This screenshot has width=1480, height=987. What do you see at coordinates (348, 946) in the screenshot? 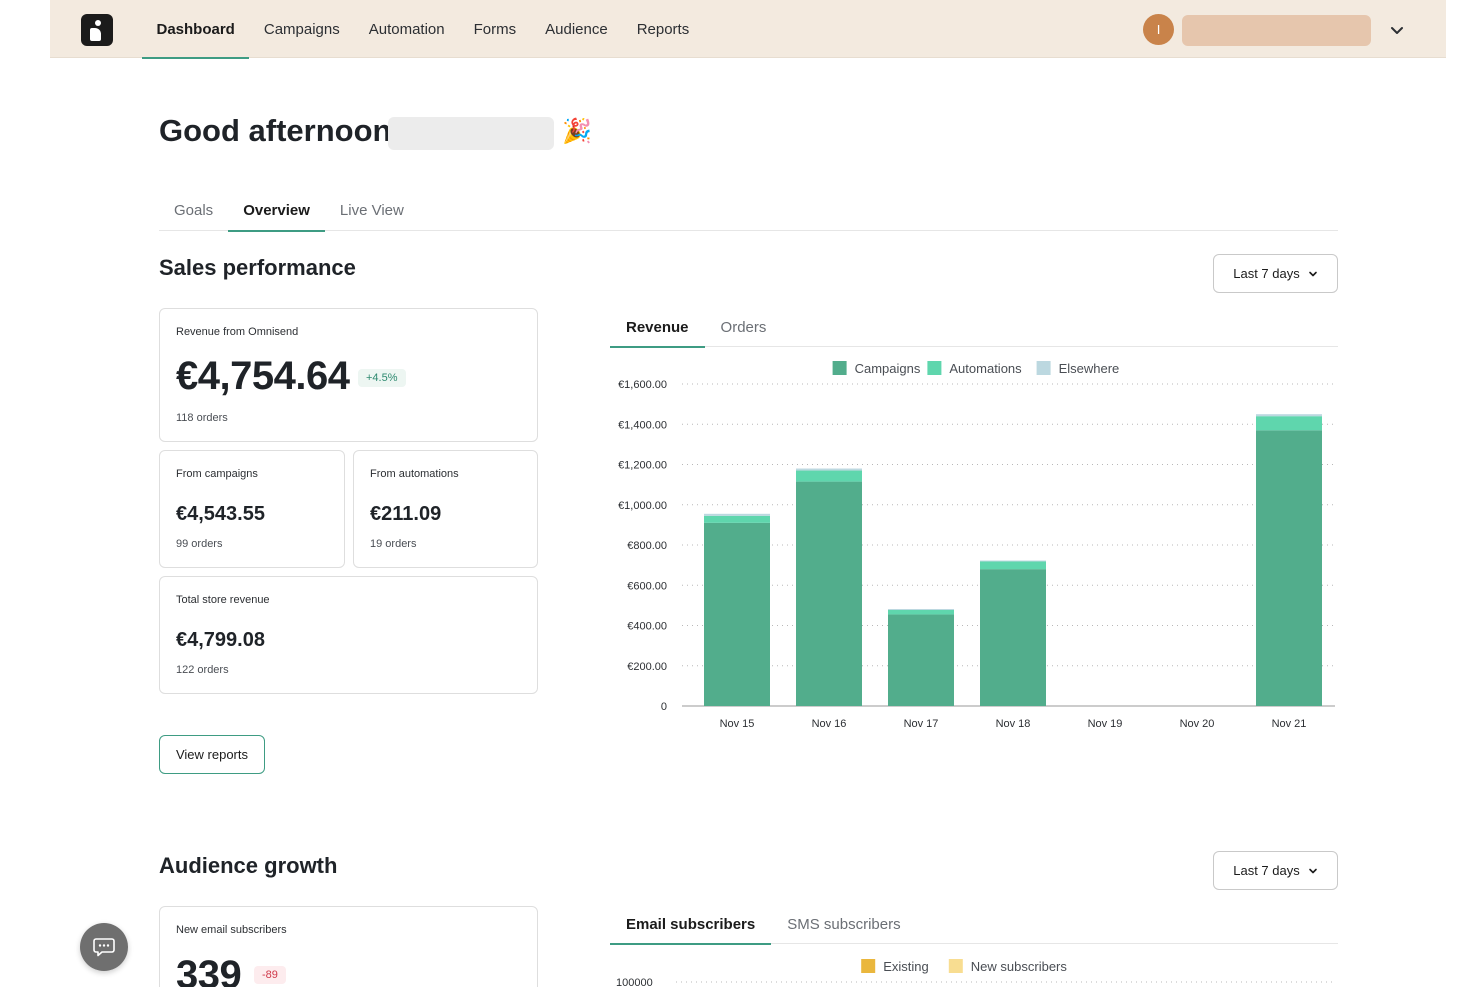
I see `email-subscribers-card: New email subscribers 339 -89` at bounding box center [348, 946].